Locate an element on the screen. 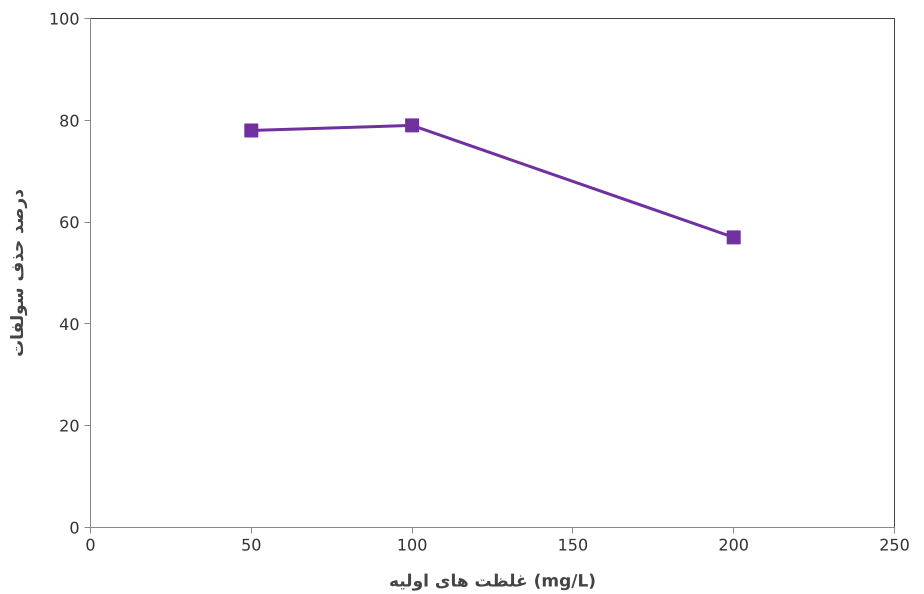 The width and height of the screenshot is (924, 594). x-tick-label: 150 is located at coordinates (573, 545).